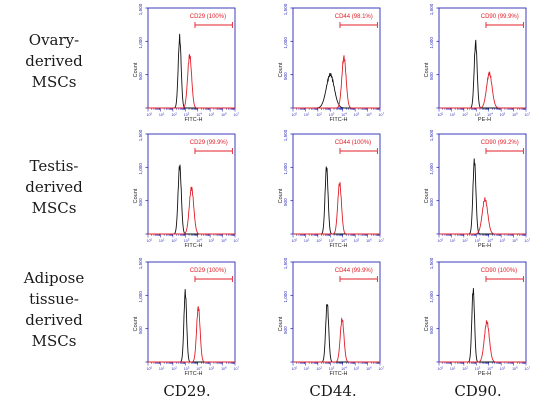 The height and width of the screenshot is (404, 550). Describe the element at coordinates (209, 143) in the screenshot. I see `gate-label: CD29 (99.9%)` at that location.